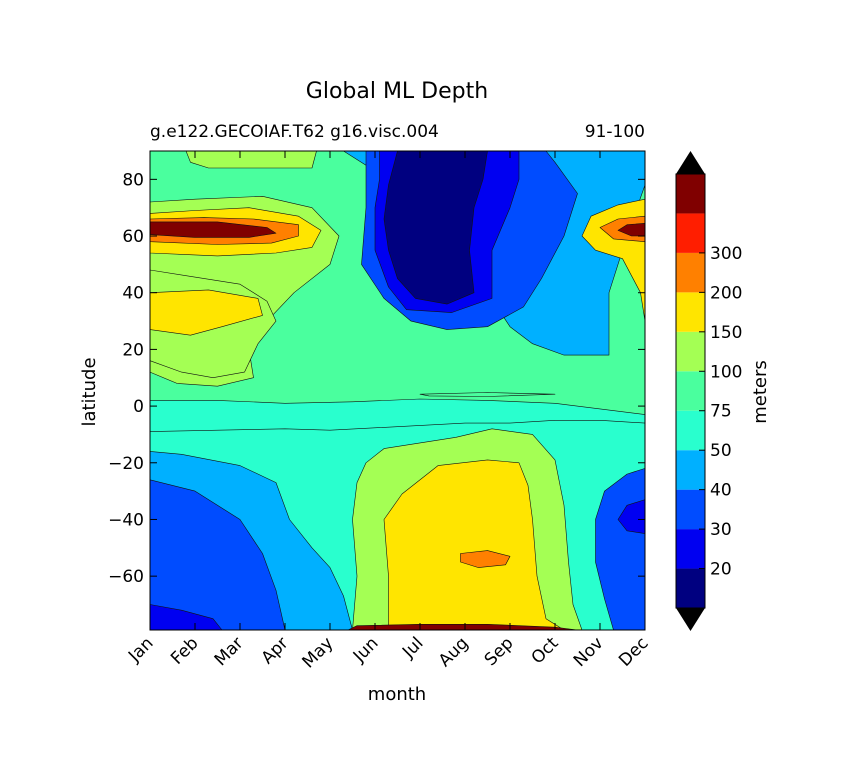  I want to click on colorbar-tick-label: 200, so click(726, 293).